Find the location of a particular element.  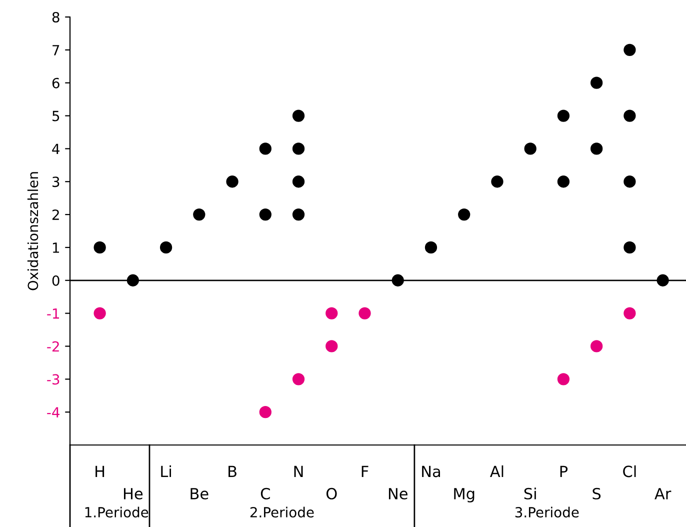

x-tick-label: B is located at coordinates (232, 471).